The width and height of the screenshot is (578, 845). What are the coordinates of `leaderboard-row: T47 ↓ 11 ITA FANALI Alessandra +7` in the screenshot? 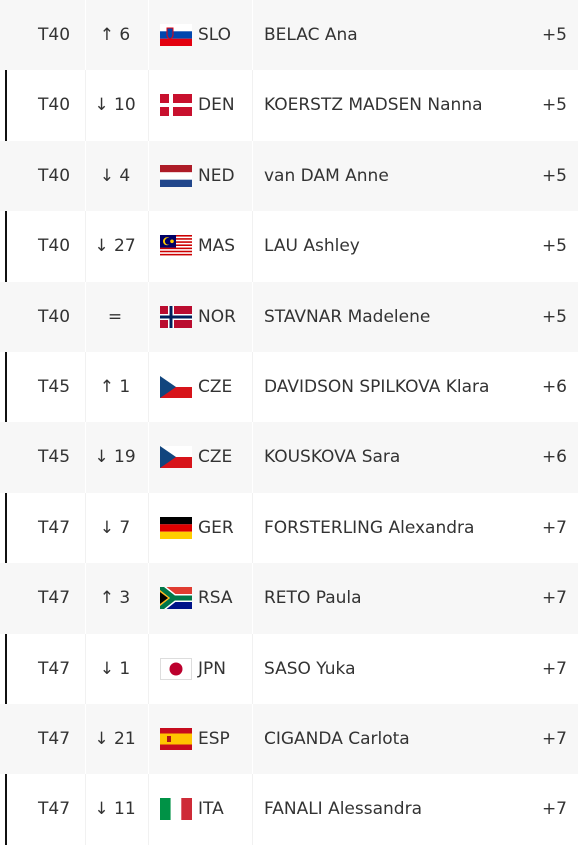 It's located at (291, 809).